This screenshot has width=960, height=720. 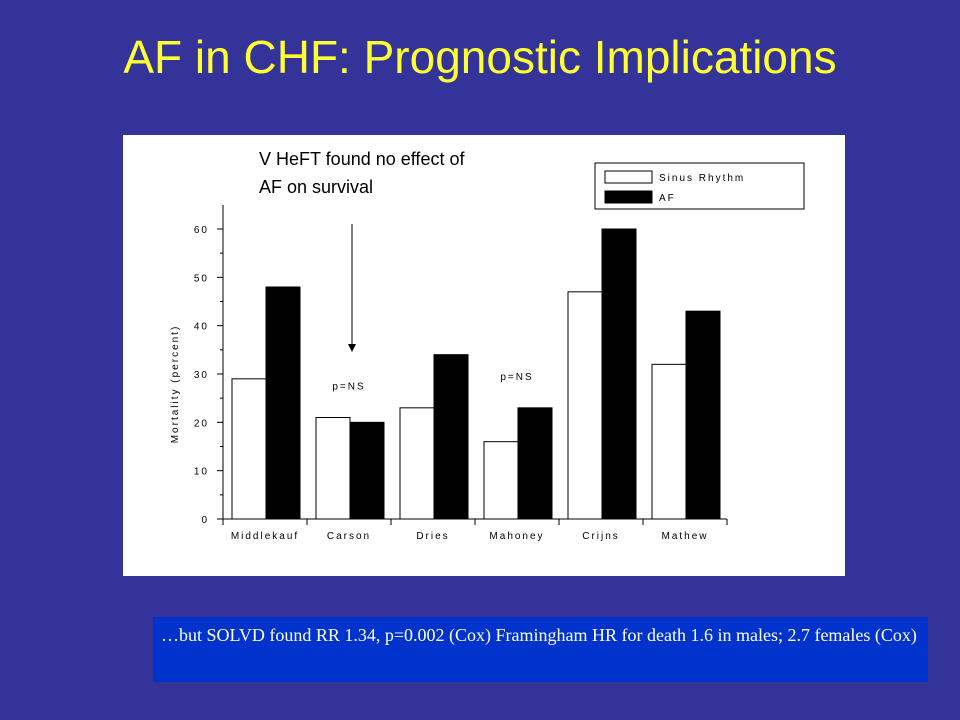 What do you see at coordinates (702, 178) in the screenshot?
I see `legend-label-sinus-rhythm: Sinus Rhythm` at bounding box center [702, 178].